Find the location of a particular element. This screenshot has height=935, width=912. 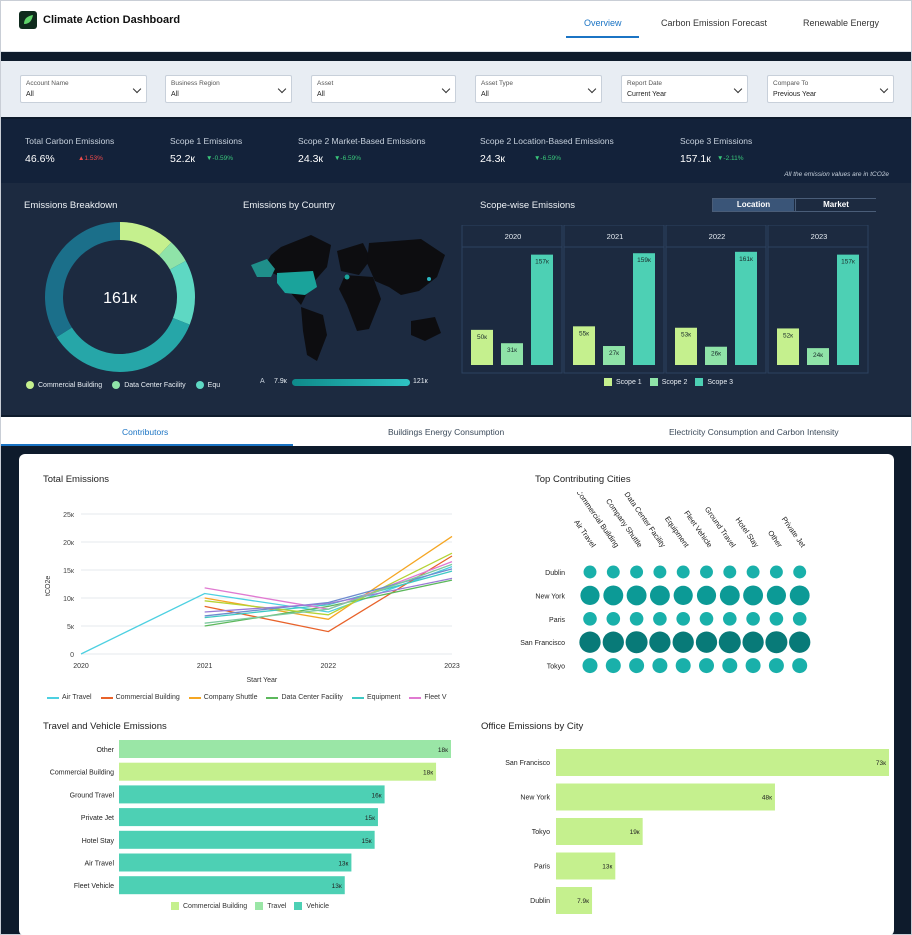

scope-bar-label: 26к is located at coordinates (716, 354).